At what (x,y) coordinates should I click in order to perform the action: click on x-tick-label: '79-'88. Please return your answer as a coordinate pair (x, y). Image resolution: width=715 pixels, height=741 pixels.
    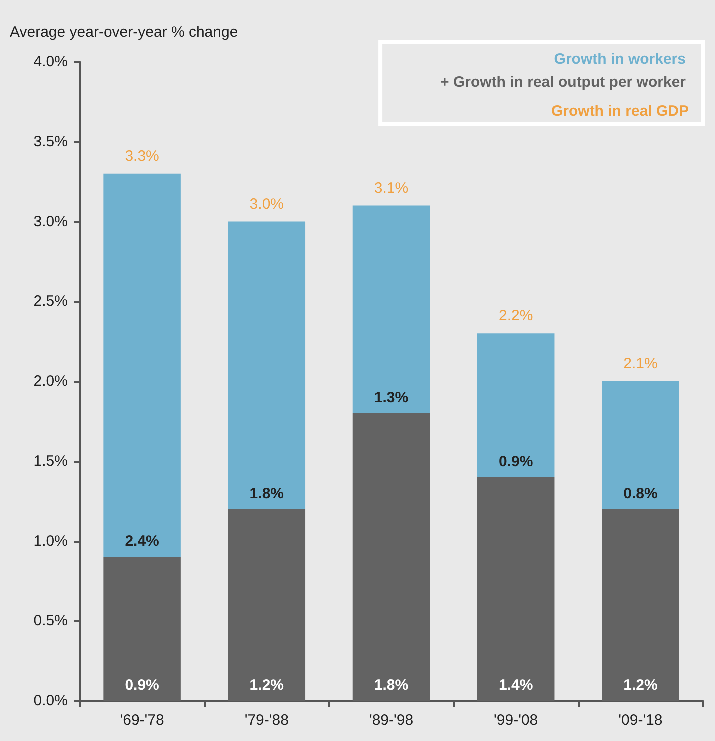
    Looking at the image, I should click on (266, 720).